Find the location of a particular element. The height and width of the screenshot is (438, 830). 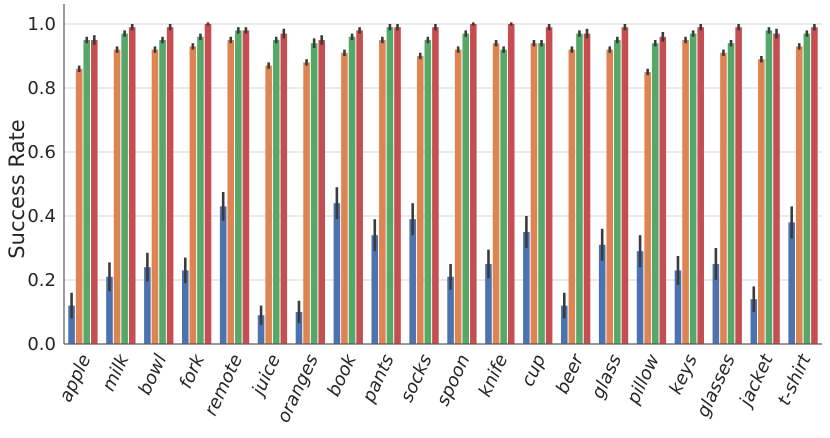

x-tick-label: milk is located at coordinates (116, 372).